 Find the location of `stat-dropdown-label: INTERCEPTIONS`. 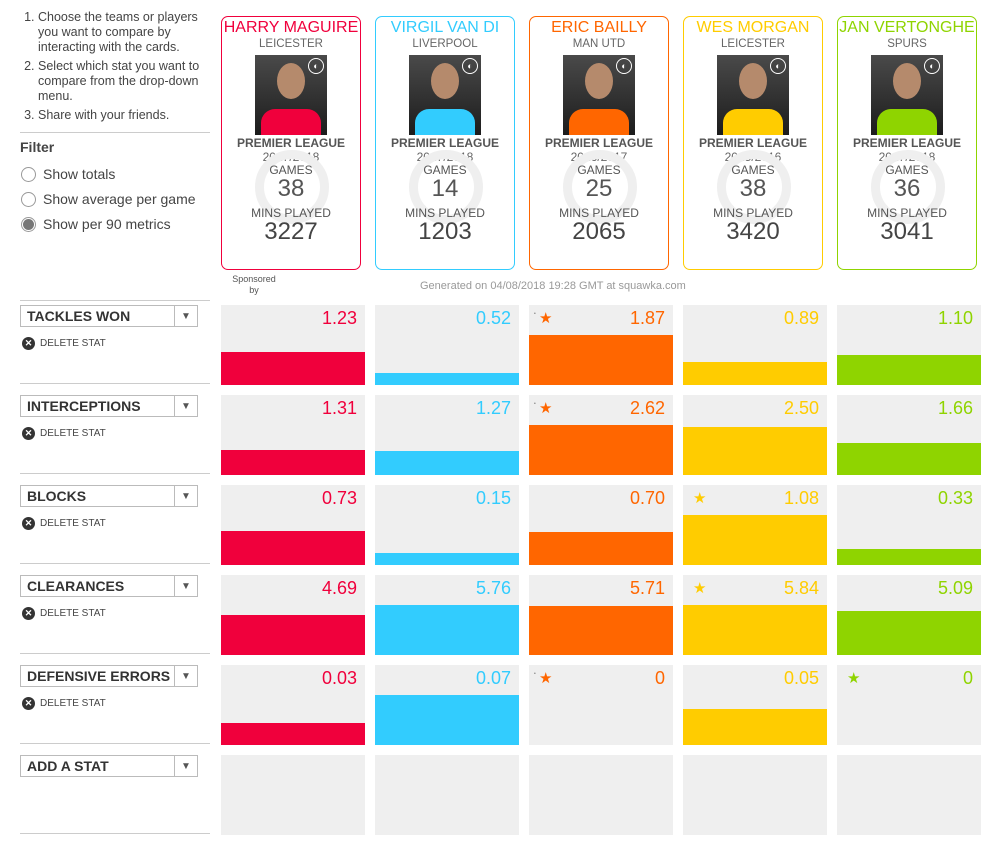

stat-dropdown-label: INTERCEPTIONS is located at coordinates (84, 406).